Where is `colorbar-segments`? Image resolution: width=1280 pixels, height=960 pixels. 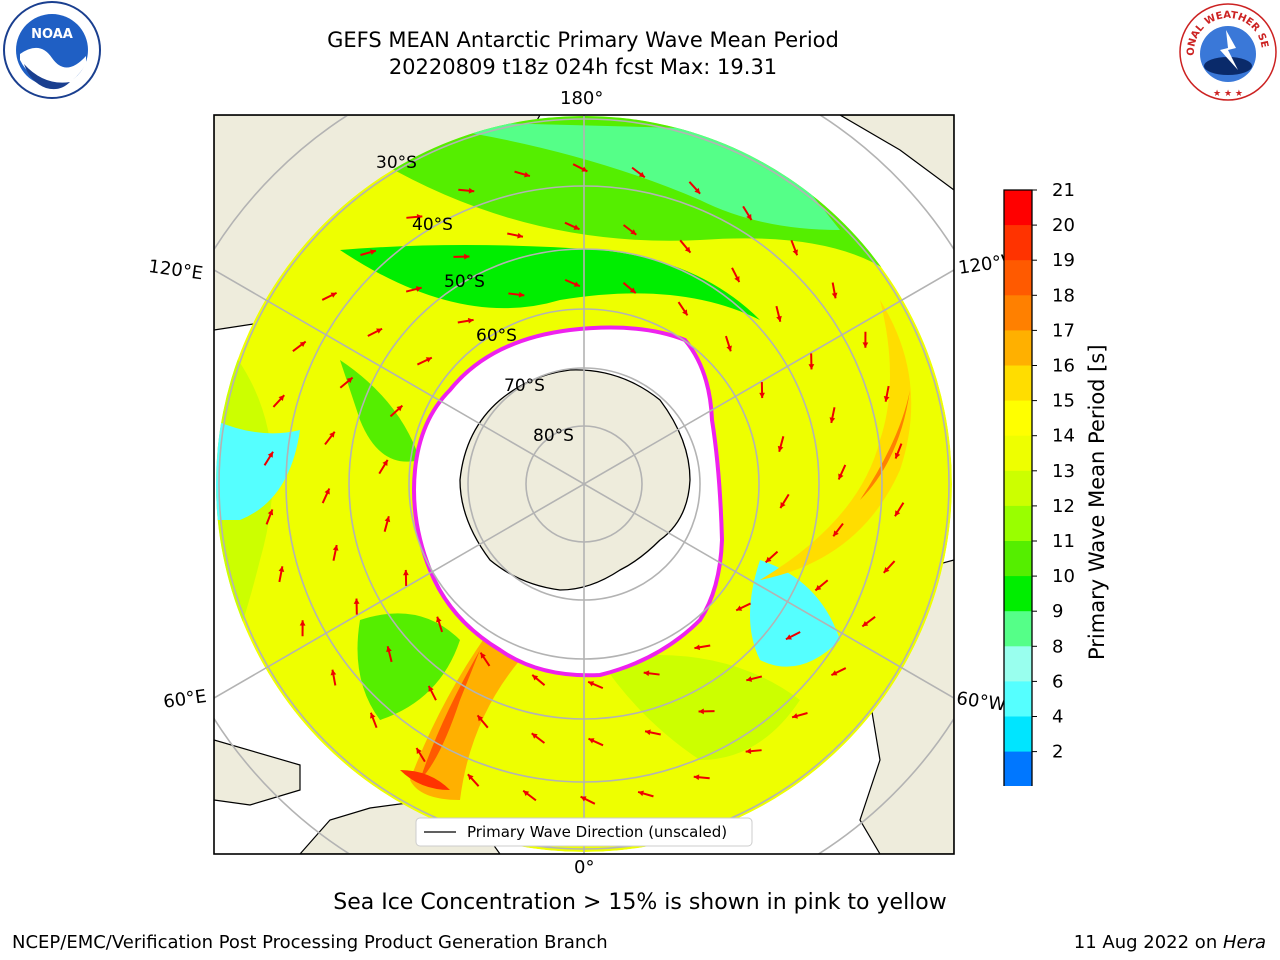 colorbar-segments is located at coordinates (1018, 487).